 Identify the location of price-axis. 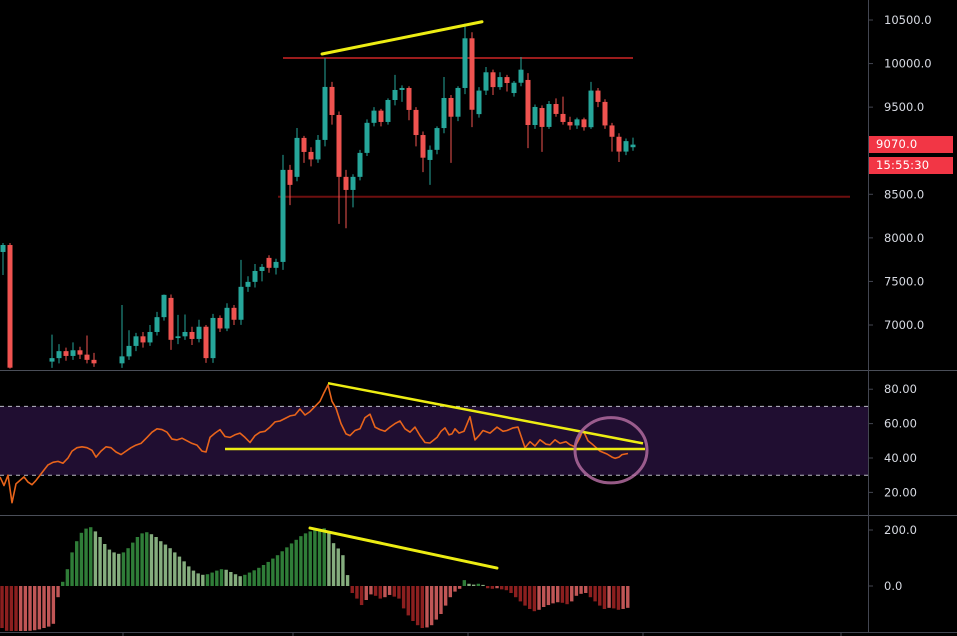
(912, 316).